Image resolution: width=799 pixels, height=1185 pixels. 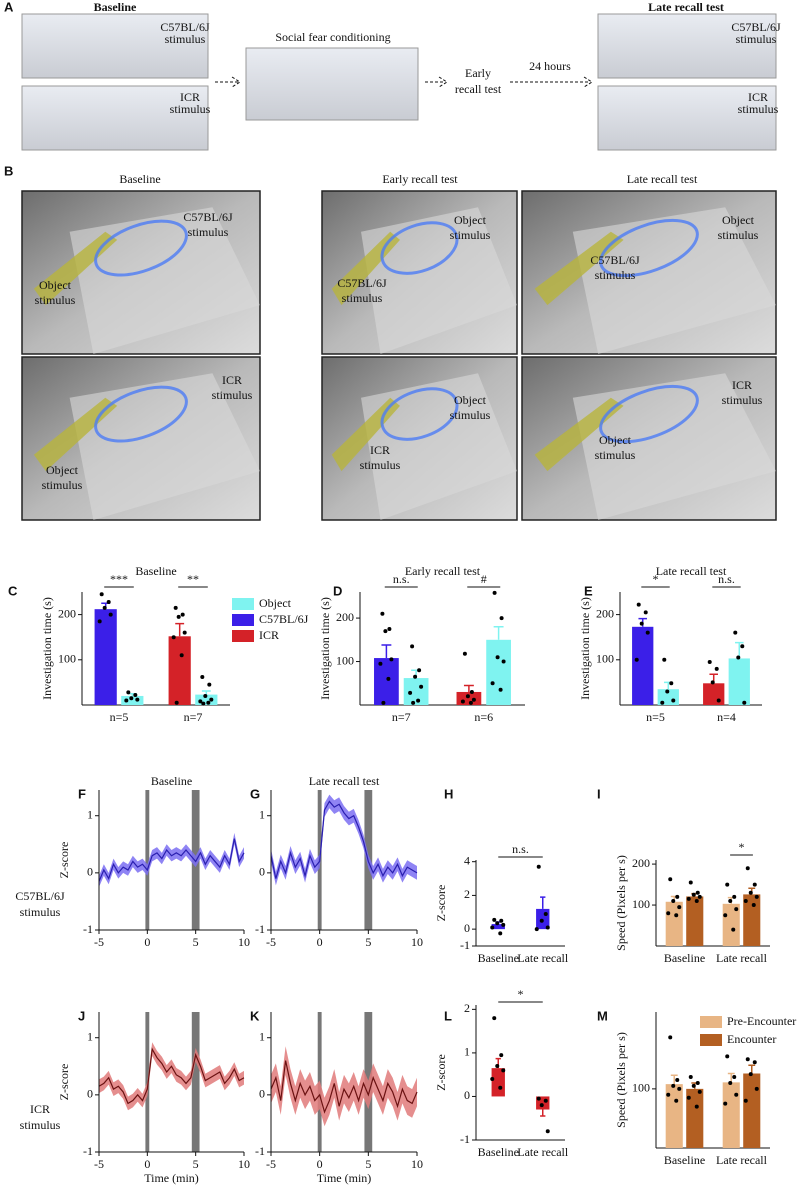 What do you see at coordinates (550, 66) in the screenshot?
I see `interval-label: 24 hours` at bounding box center [550, 66].